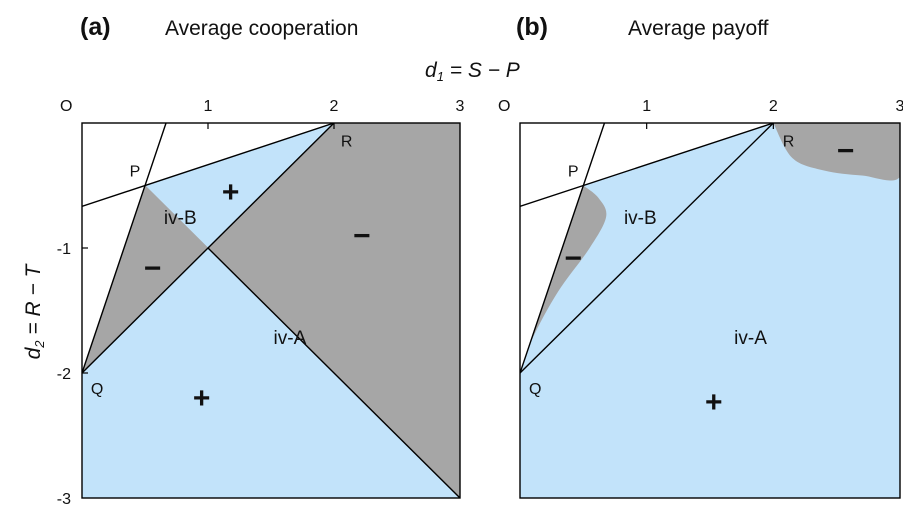 The height and width of the screenshot is (511, 903). Describe the element at coordinates (532, 27) in the screenshot. I see `panel-letter: (b)` at that location.